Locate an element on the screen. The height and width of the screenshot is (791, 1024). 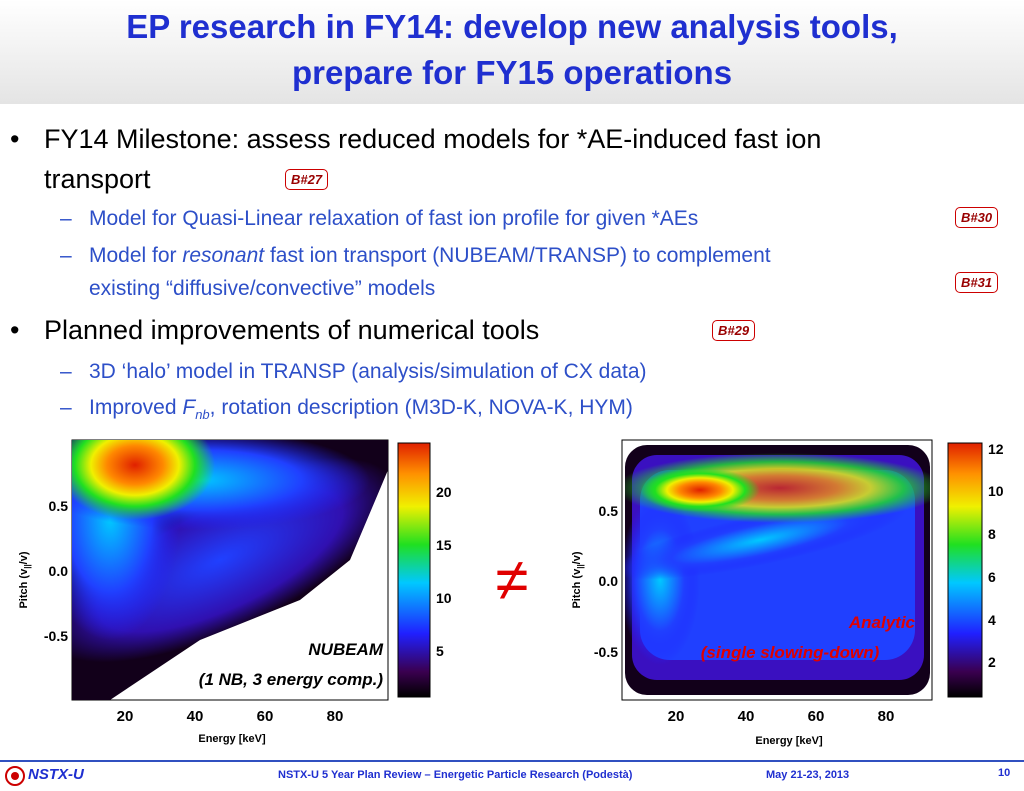
badge: B#27 is located at coordinates (307, 179).